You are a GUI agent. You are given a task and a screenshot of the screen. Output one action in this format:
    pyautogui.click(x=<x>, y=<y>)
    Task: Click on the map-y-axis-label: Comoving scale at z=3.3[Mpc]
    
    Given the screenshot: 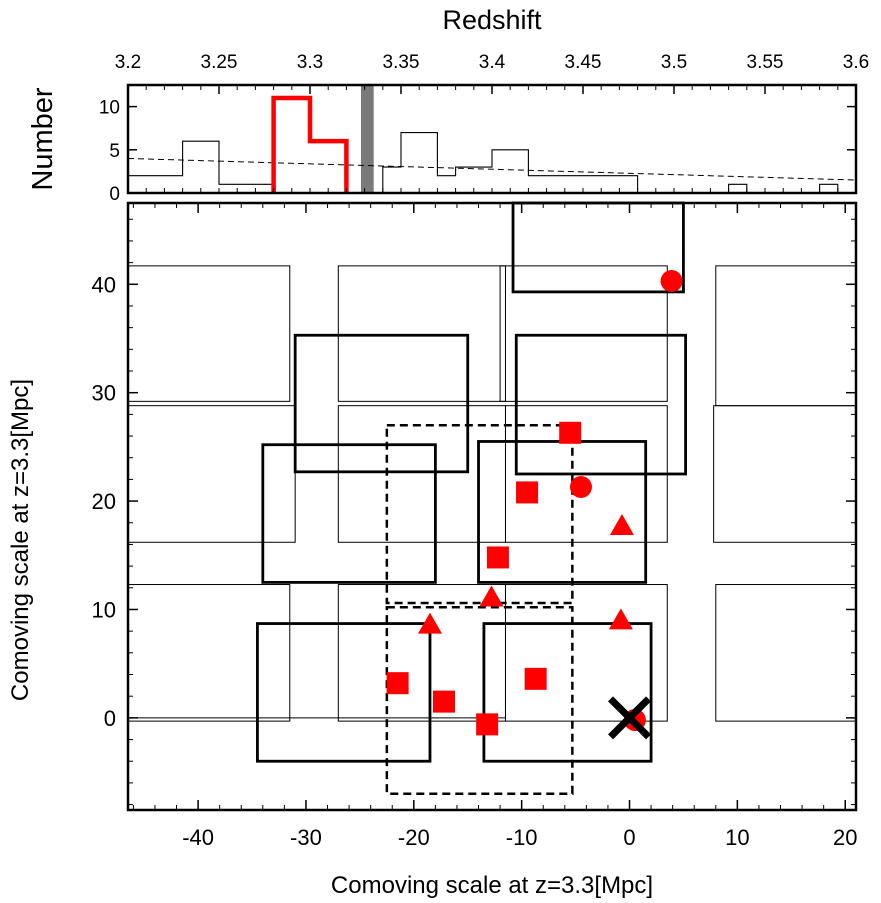 What is the action you would take?
    pyautogui.click(x=20, y=540)
    